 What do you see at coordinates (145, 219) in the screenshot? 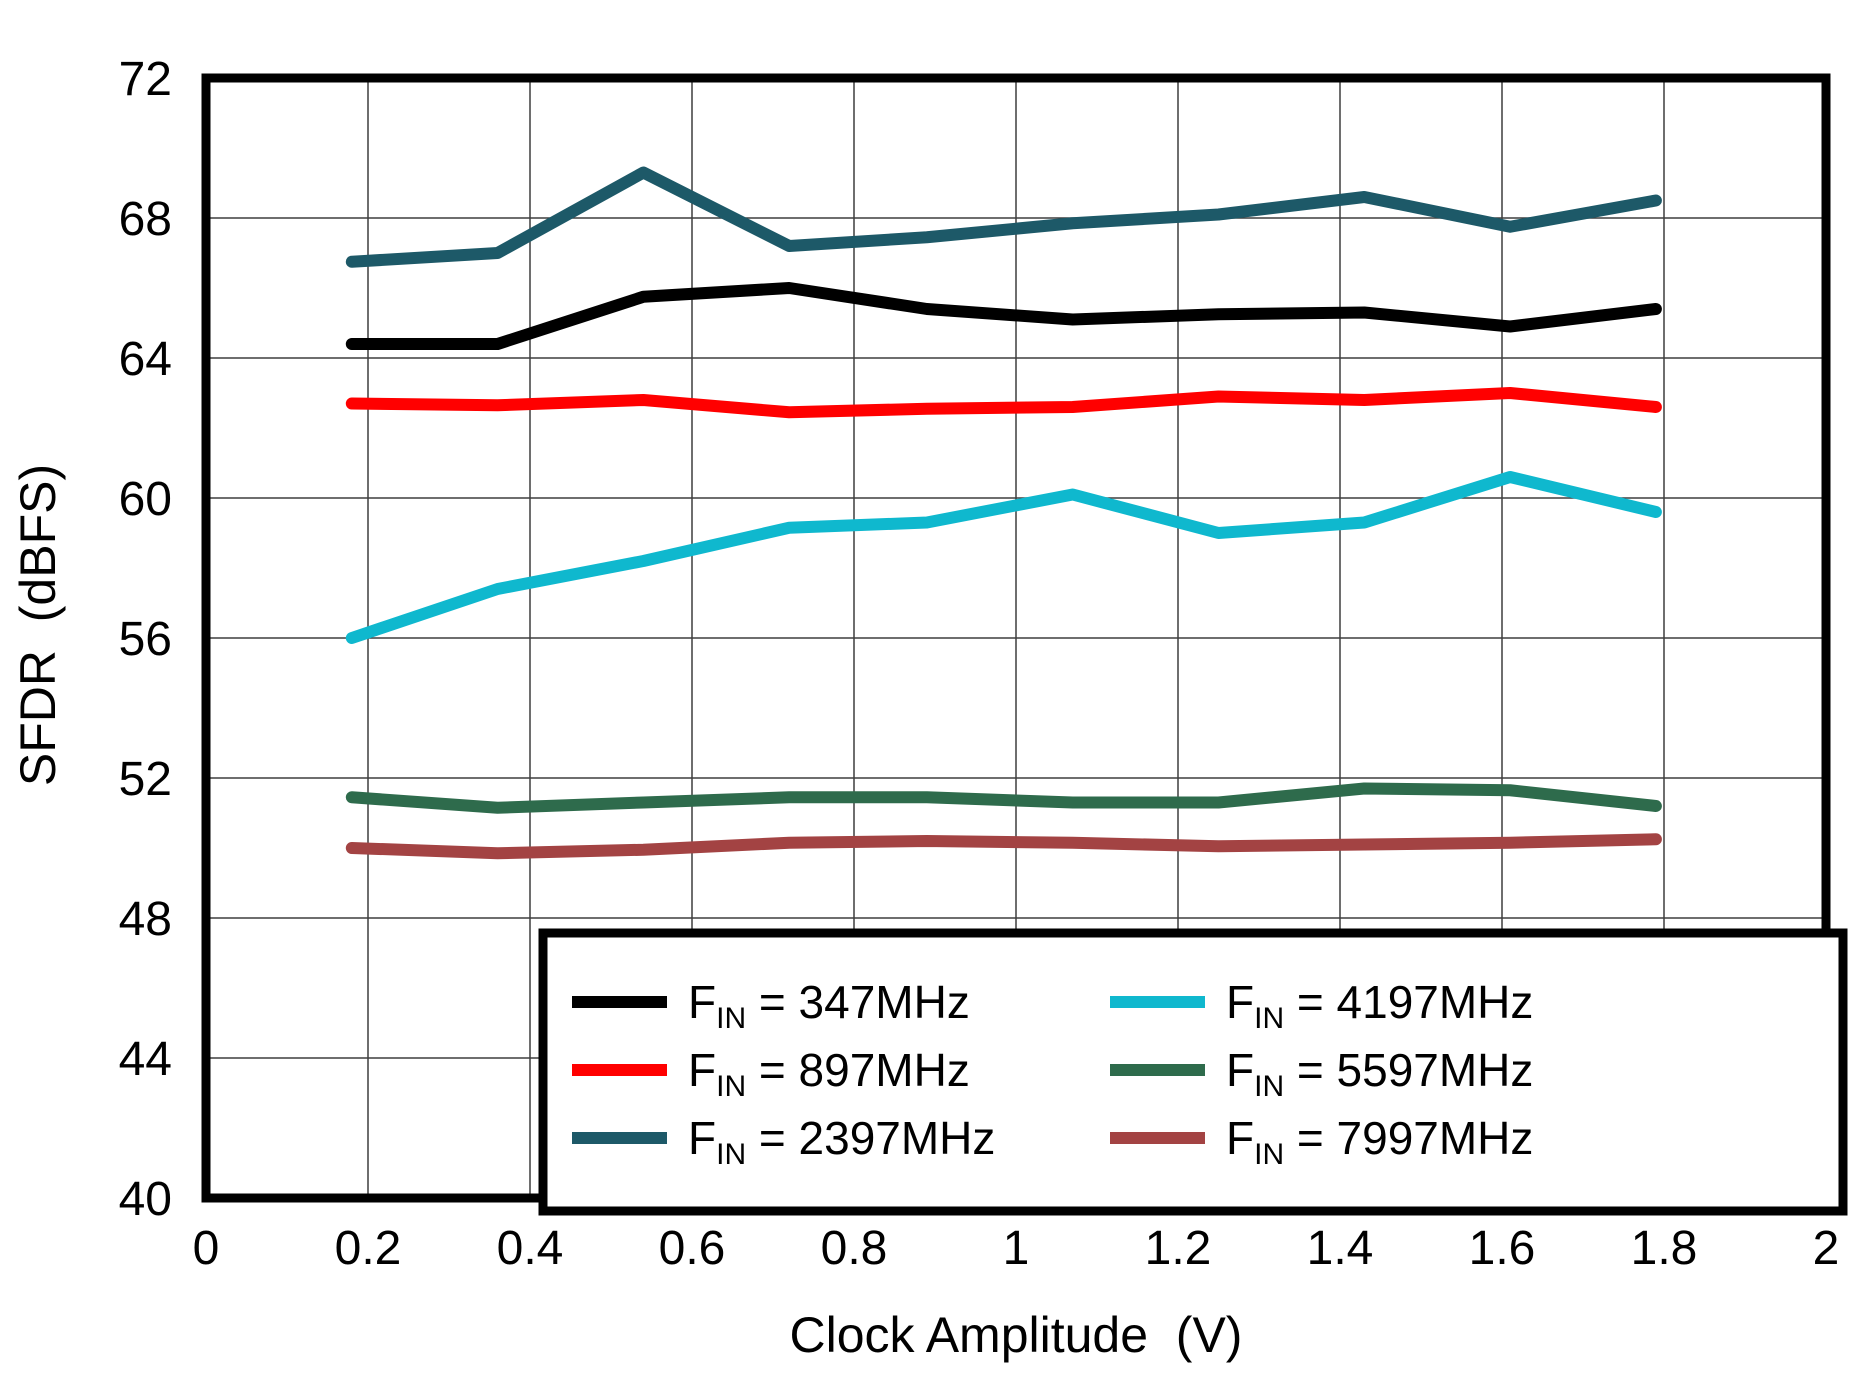
I see `y-tick-label: 68` at bounding box center [145, 219].